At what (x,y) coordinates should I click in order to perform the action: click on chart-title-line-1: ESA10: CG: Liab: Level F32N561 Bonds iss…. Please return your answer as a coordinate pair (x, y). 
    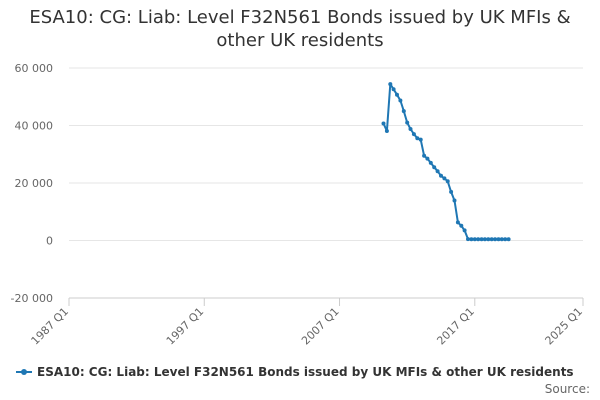
    Looking at the image, I should click on (300, 17).